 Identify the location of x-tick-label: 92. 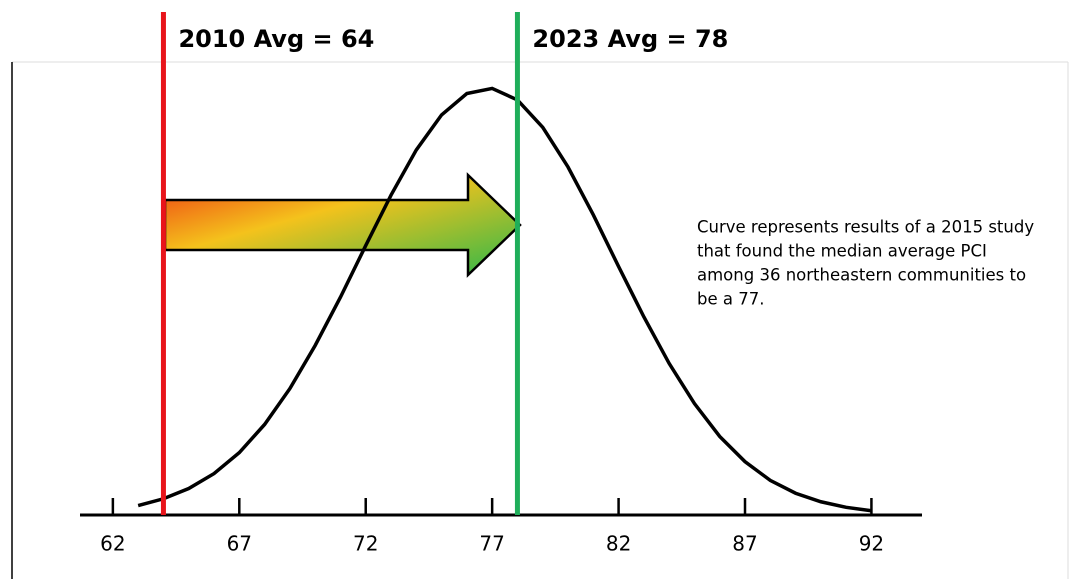
(871, 544).